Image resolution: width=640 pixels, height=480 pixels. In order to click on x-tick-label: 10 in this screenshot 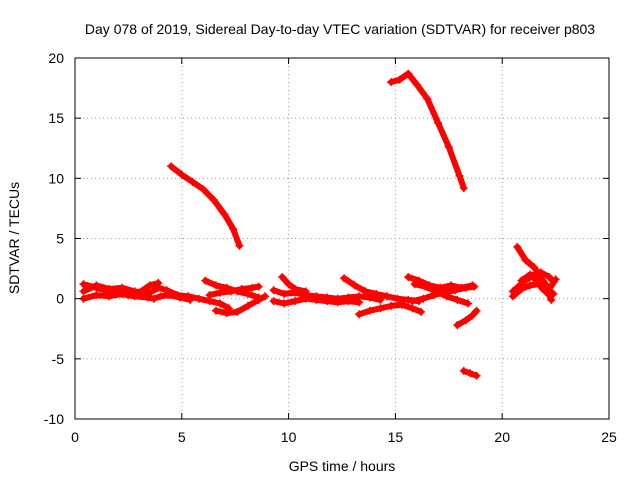, I will do `click(289, 437)`.